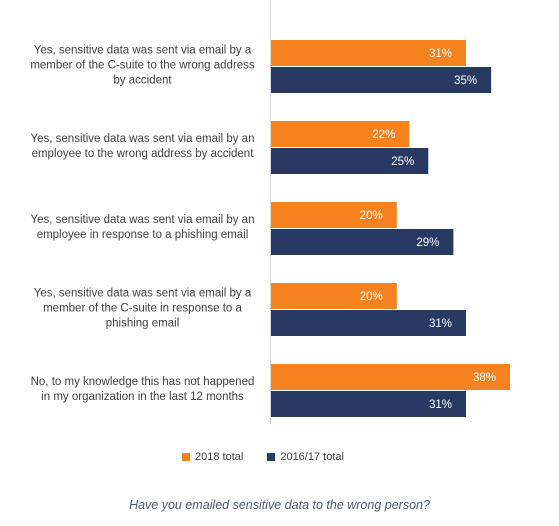  I want to click on legend: 2018 total 2016/17 total, so click(275, 457).